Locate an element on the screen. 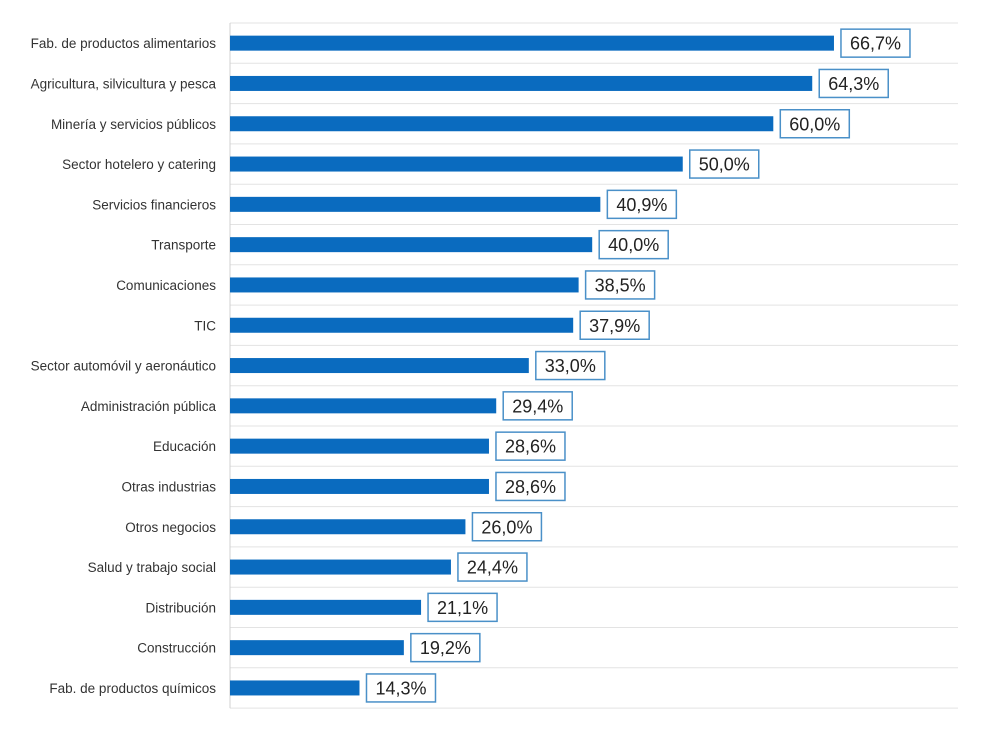 The image size is (982, 732). data-label: 29,4% is located at coordinates (537, 406).